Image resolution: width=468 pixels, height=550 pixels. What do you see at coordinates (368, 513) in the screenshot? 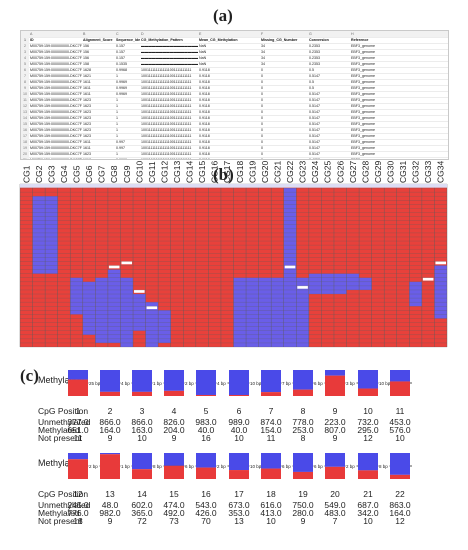
I see `cpg-methylated-value: 342.0` at bounding box center [368, 513].